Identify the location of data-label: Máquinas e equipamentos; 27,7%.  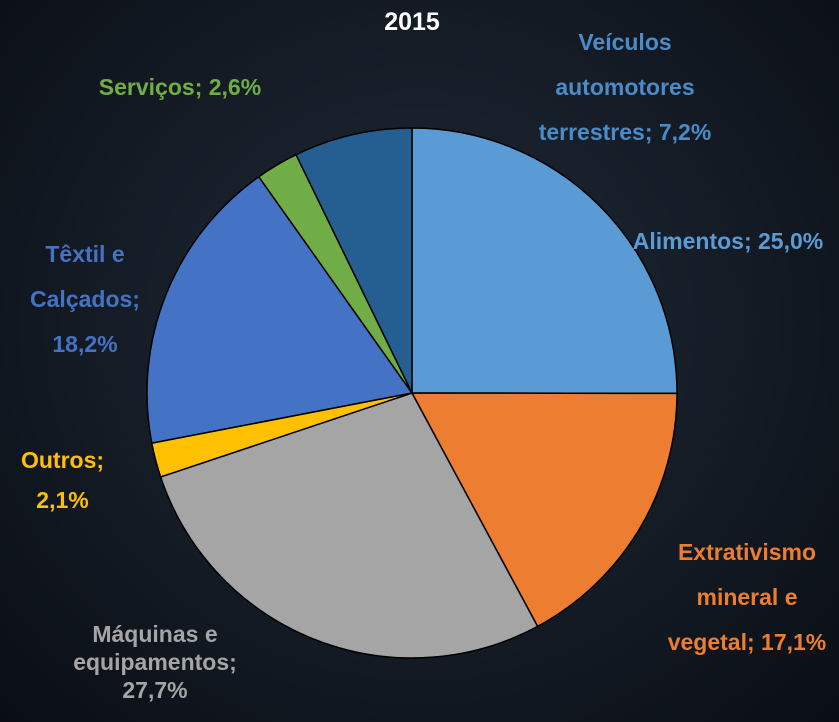
(155, 662).